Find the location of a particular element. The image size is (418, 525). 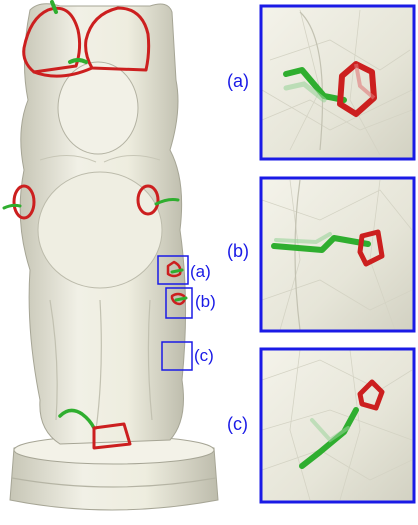

foot-loop-red is located at coordinates (112, 436).